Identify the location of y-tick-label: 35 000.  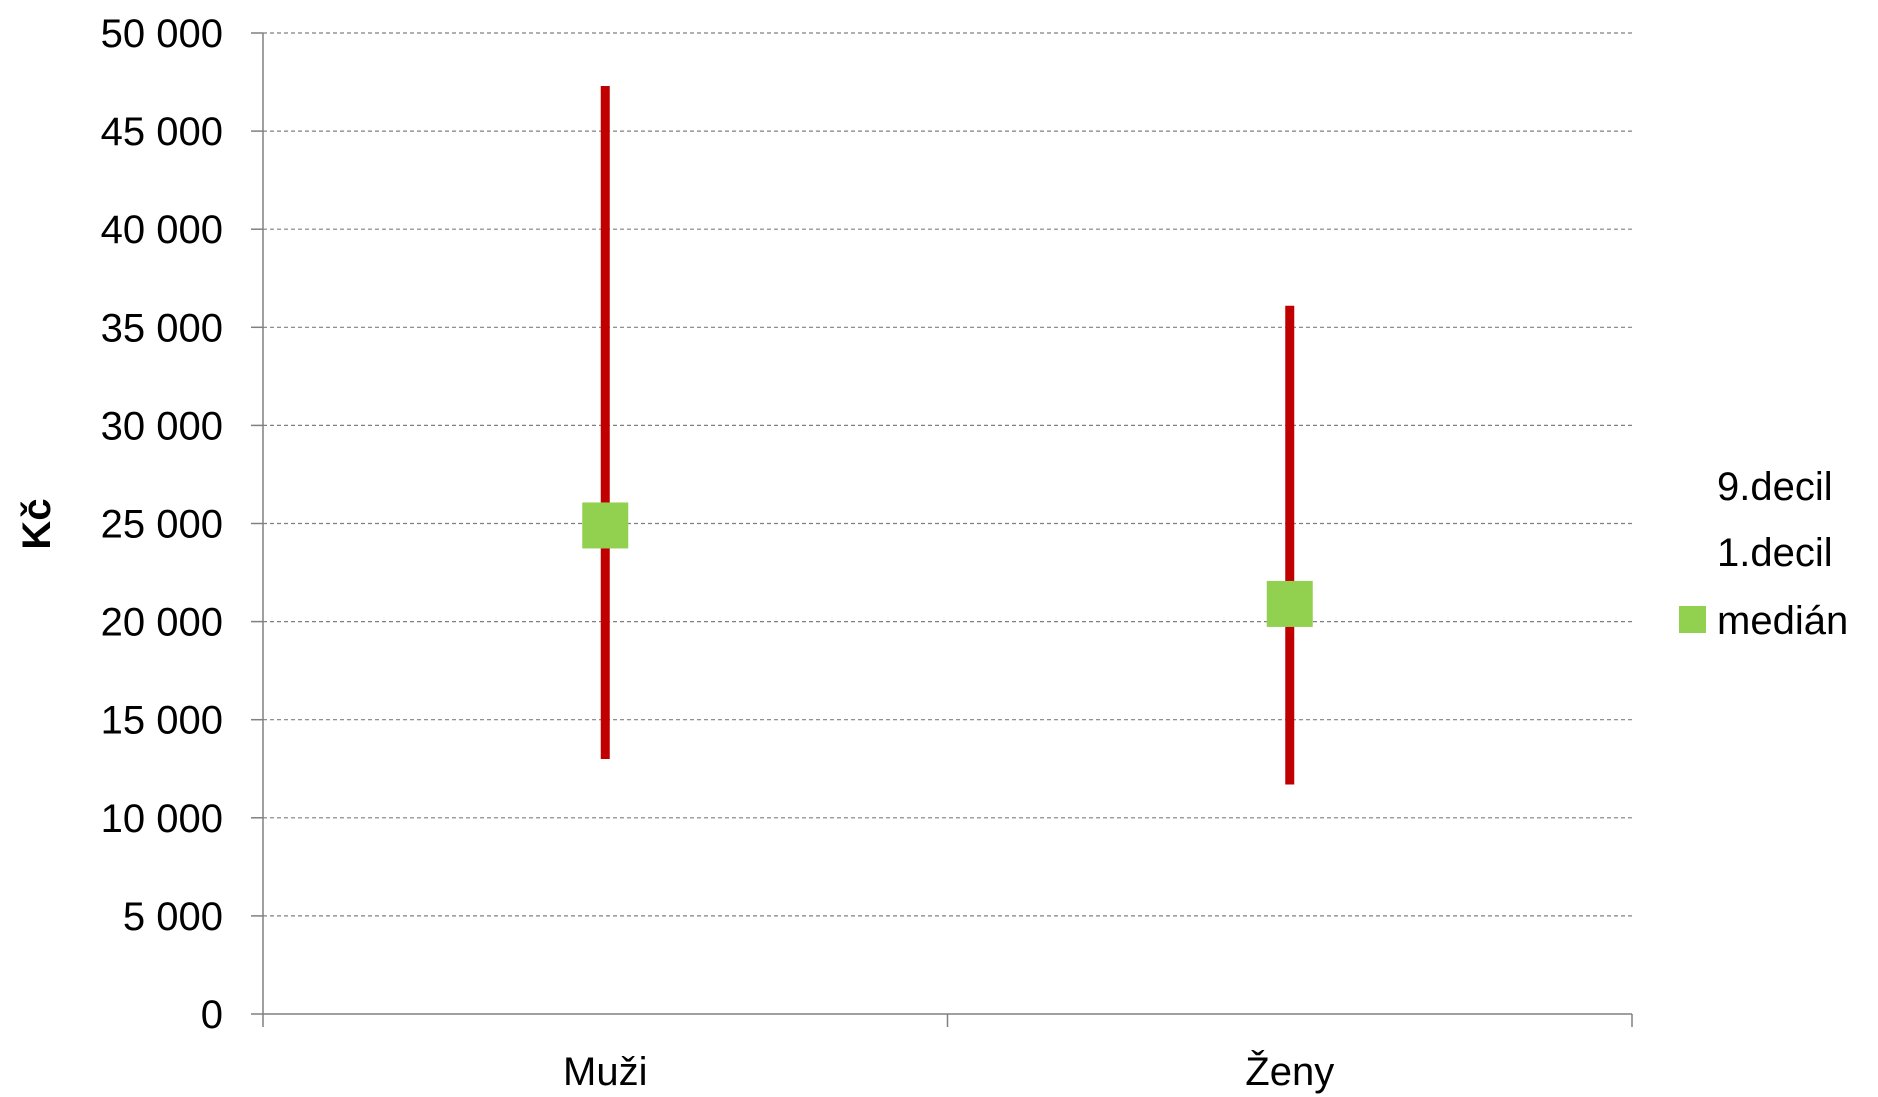
(162, 328).